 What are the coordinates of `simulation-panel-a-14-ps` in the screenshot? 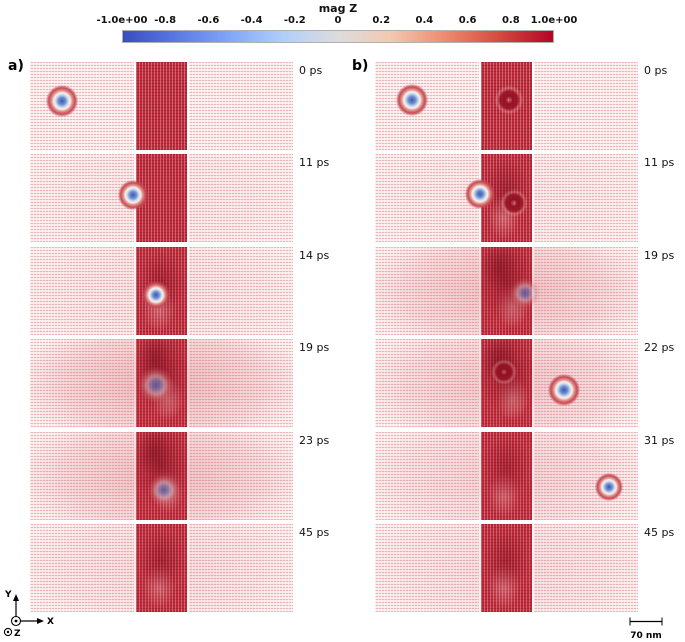 It's located at (161, 291).